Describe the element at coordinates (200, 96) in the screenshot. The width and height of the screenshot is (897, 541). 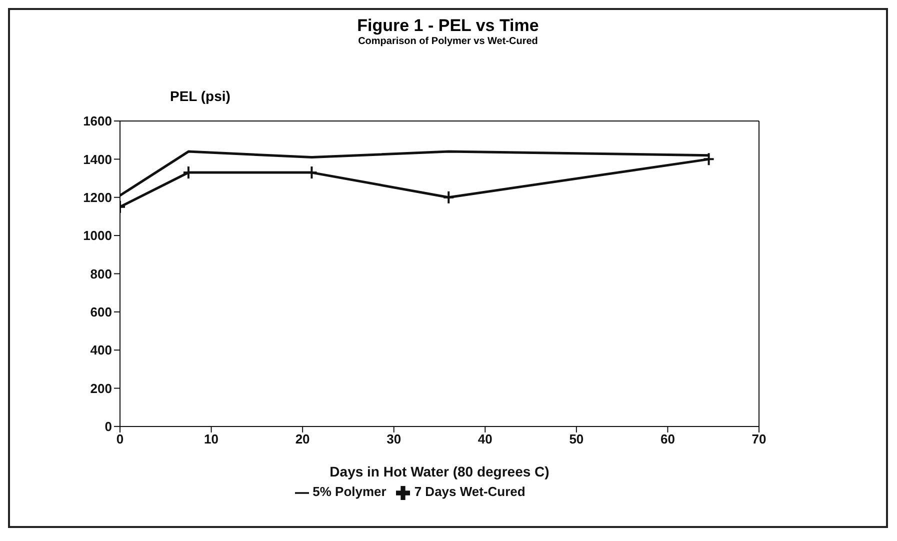
I see `y-axis-title: PEL (psi)` at that location.